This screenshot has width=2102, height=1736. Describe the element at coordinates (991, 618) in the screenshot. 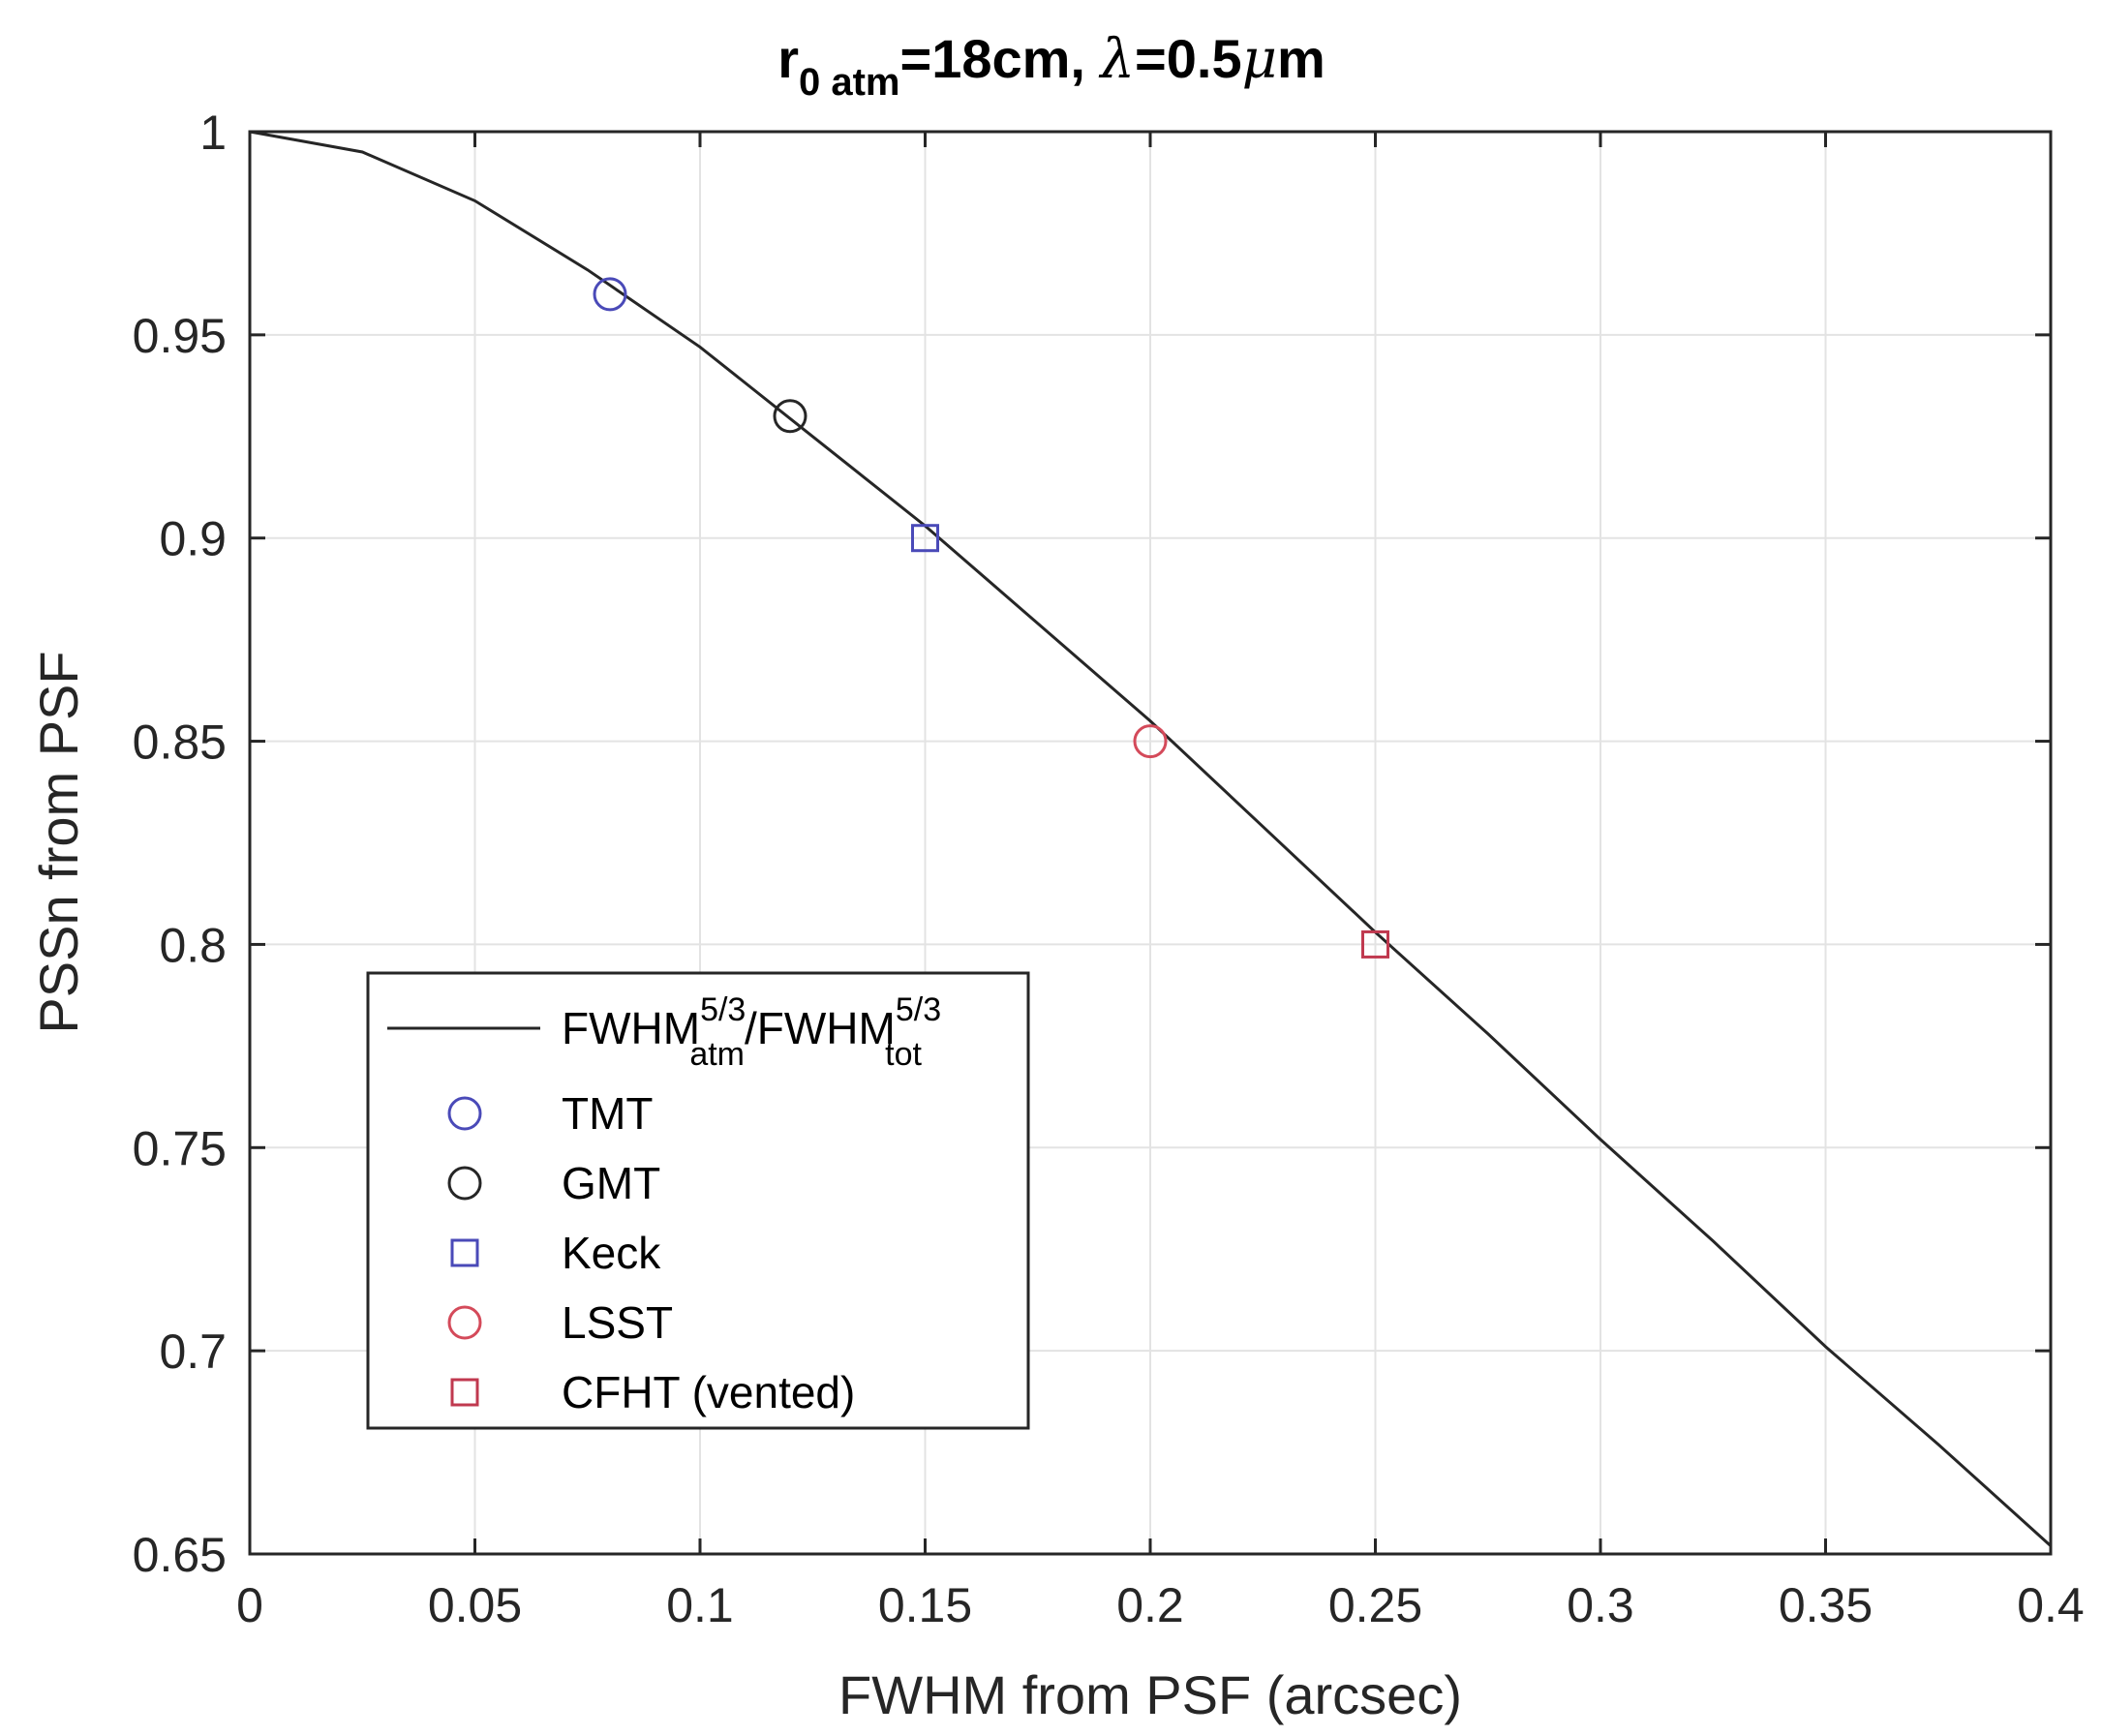

I see `data-markers` at that location.